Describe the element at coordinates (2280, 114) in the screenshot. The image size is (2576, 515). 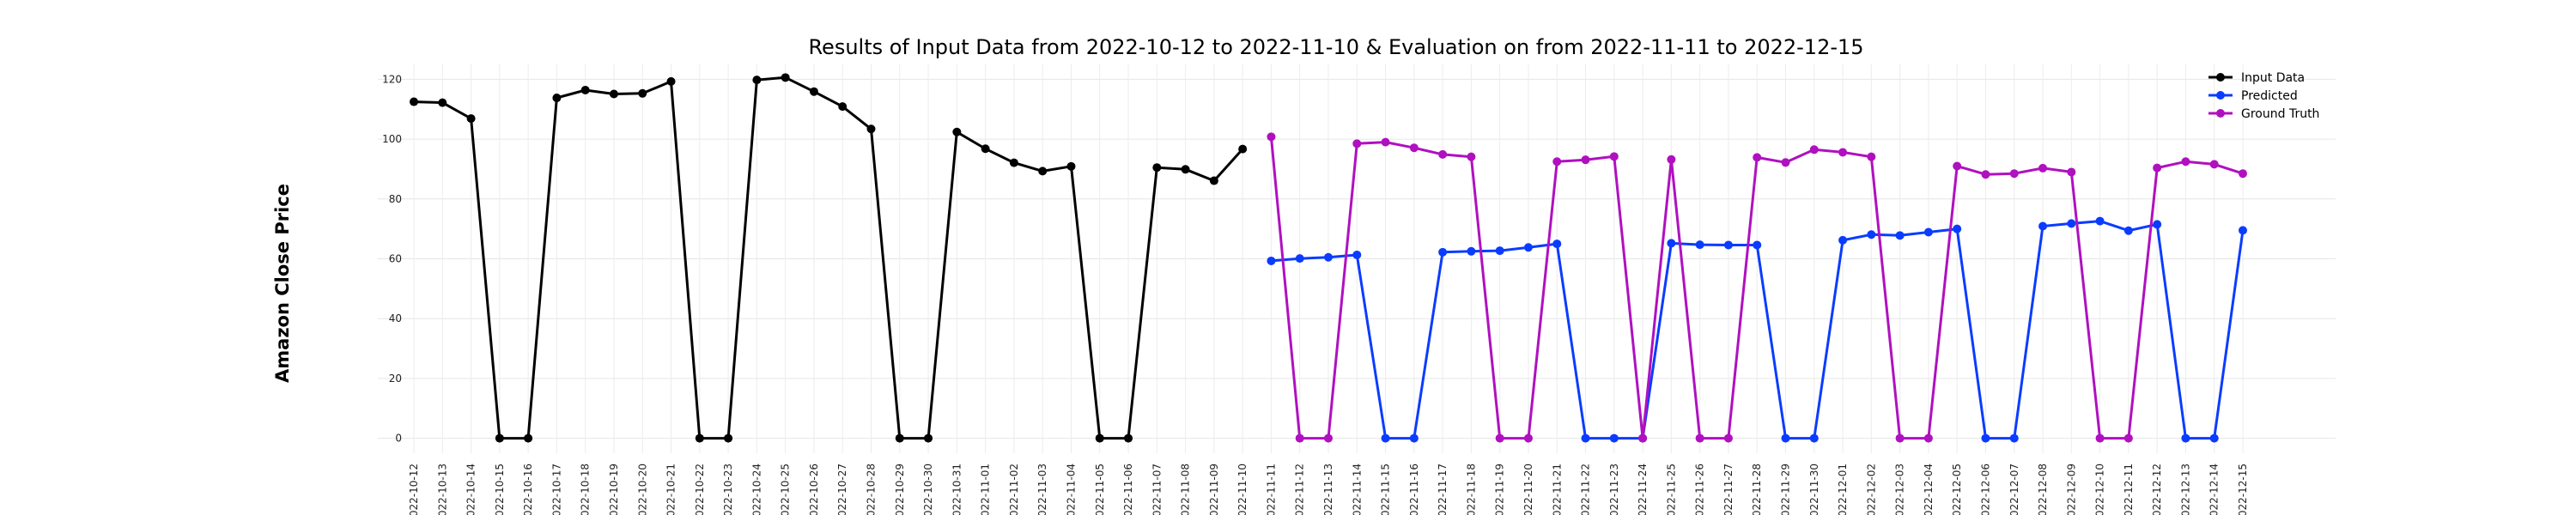
I see `legend-label: Ground Truth` at that location.